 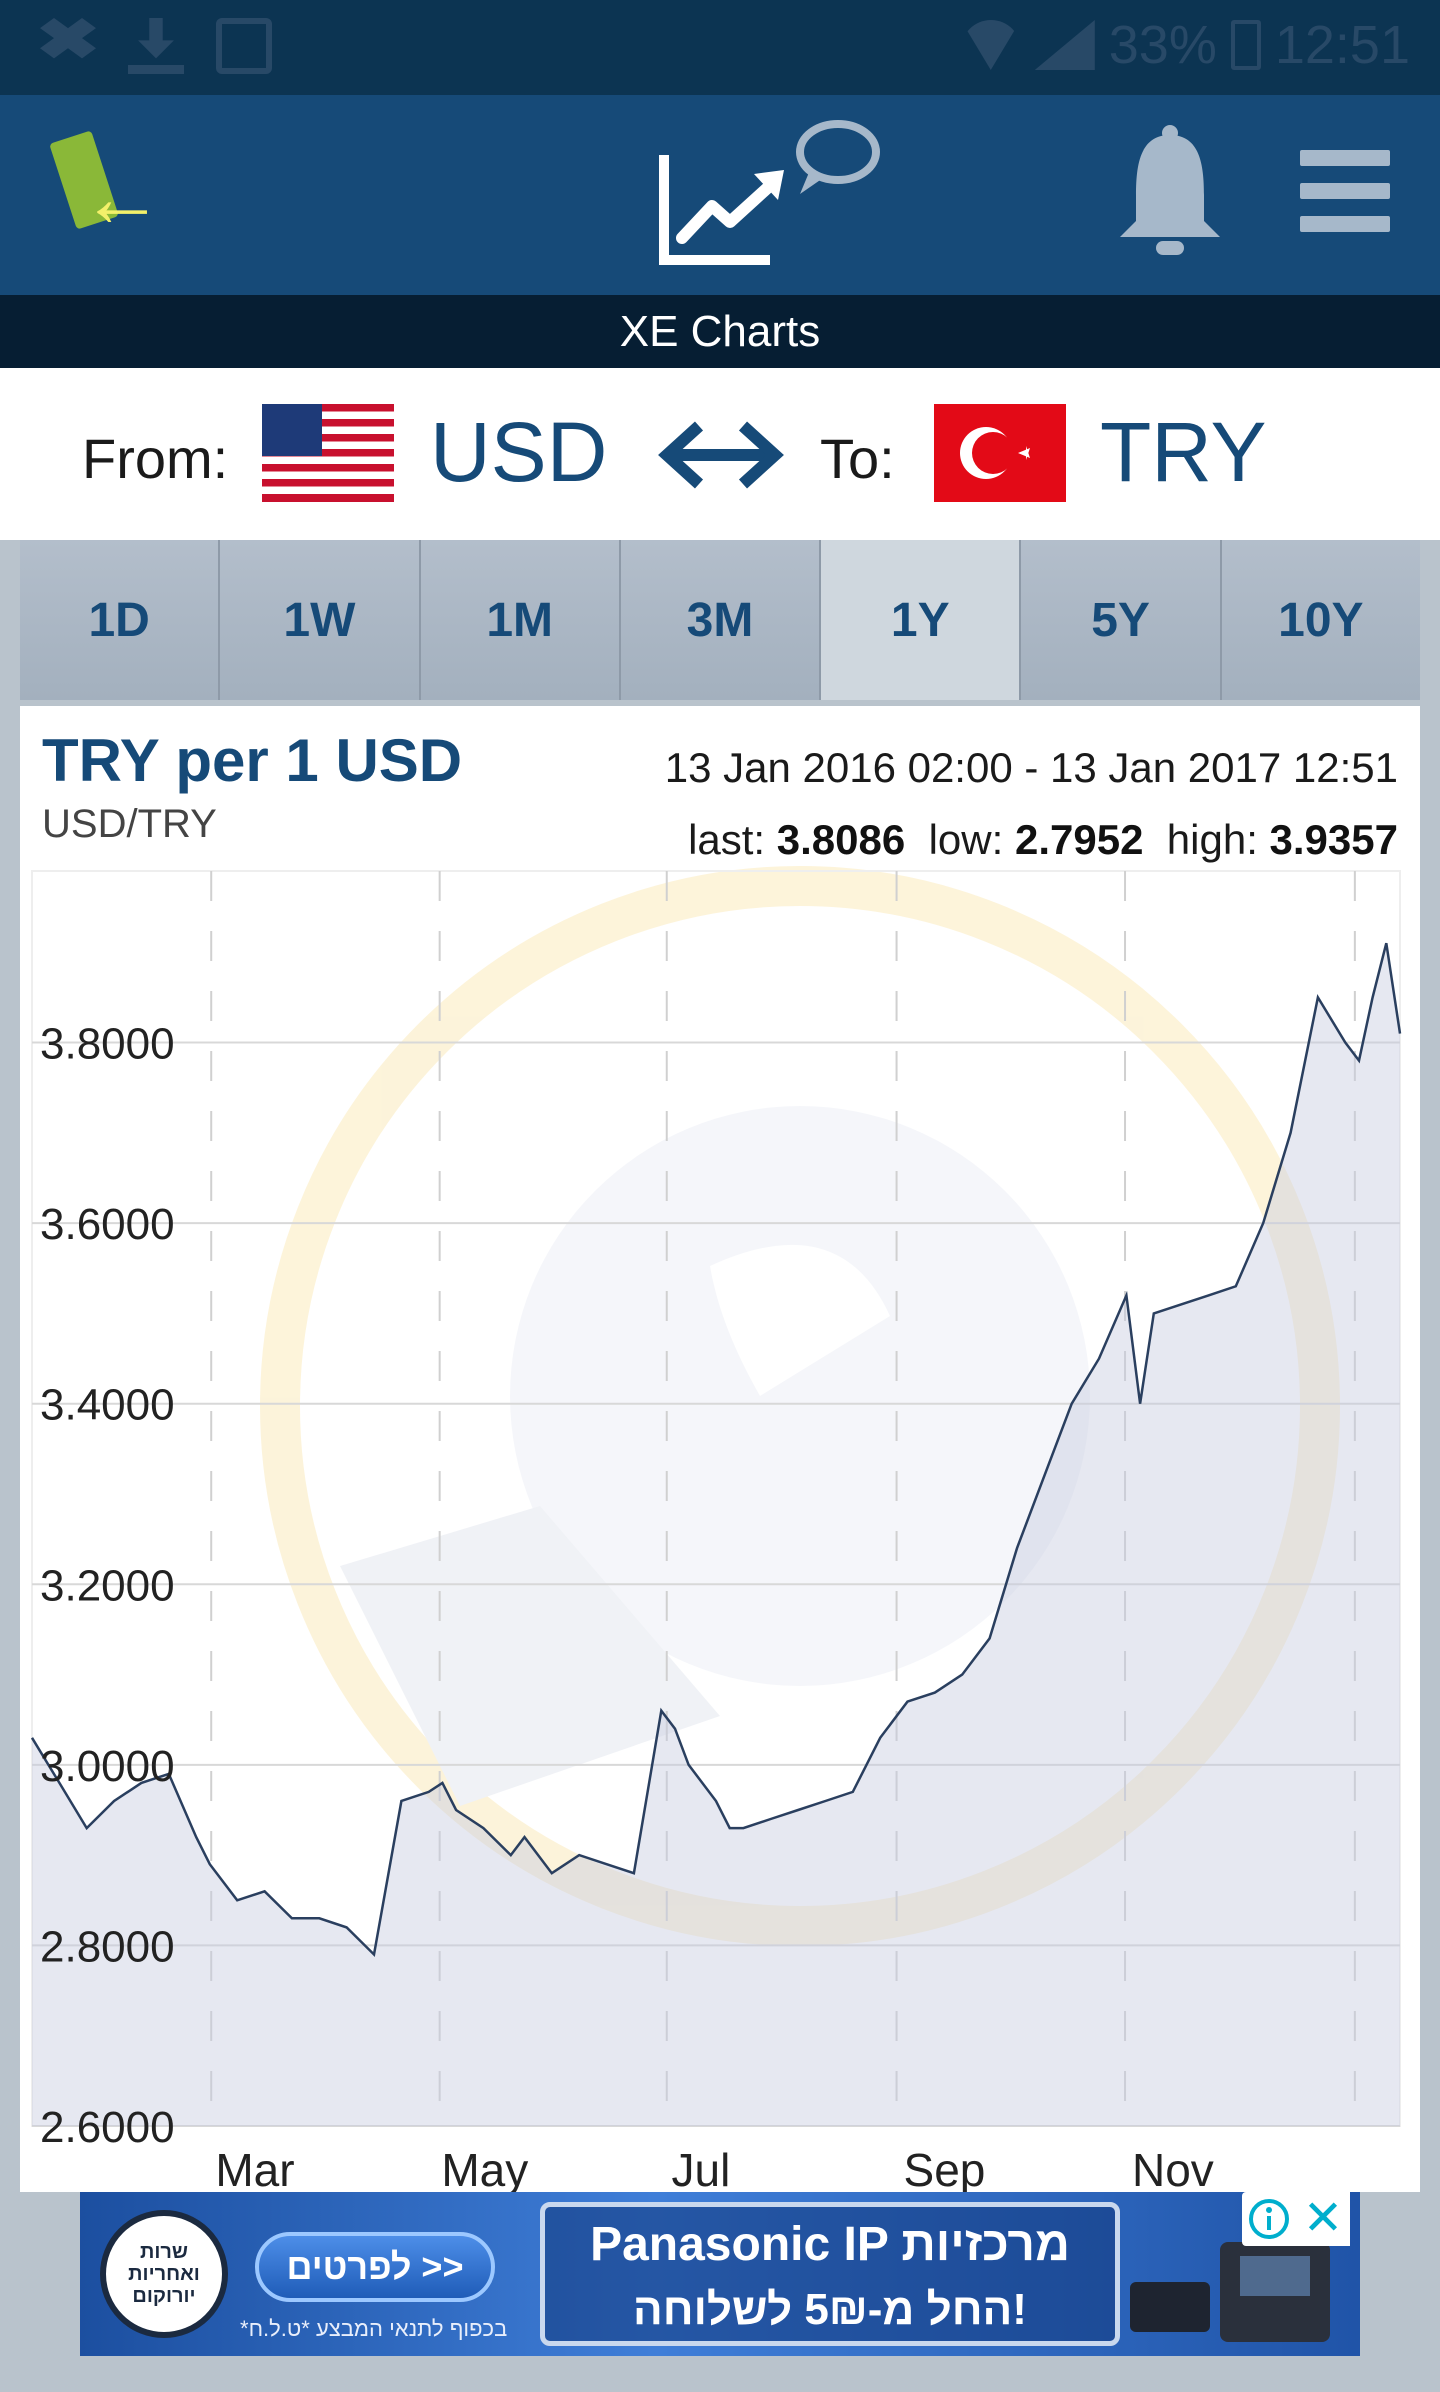 I want to click on from-label: From:, so click(x=155, y=458).